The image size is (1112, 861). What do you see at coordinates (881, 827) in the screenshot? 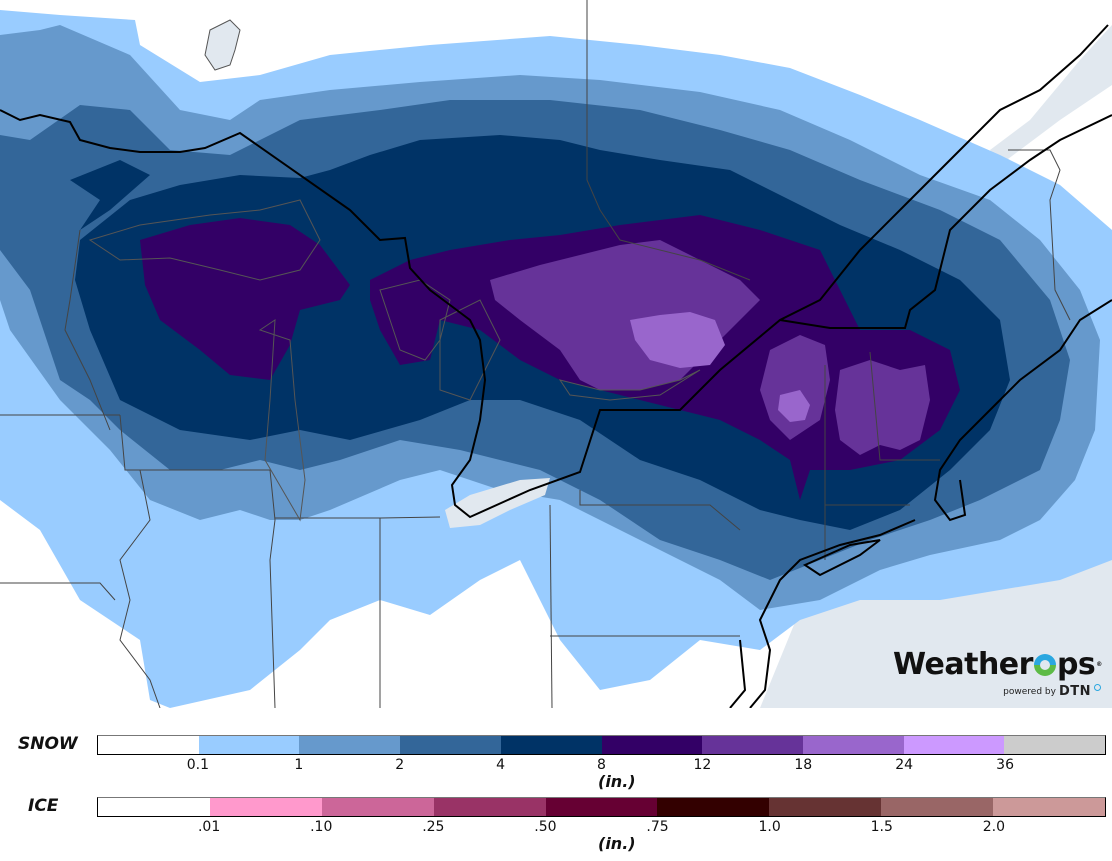
I see `ice-tick-label: 1.5` at bounding box center [881, 827].